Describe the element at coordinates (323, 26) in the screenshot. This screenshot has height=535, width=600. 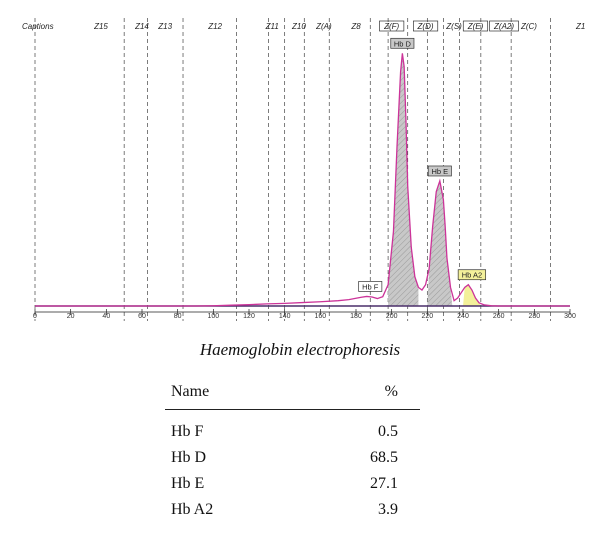
I see `zone-label: Z(A)` at that location.